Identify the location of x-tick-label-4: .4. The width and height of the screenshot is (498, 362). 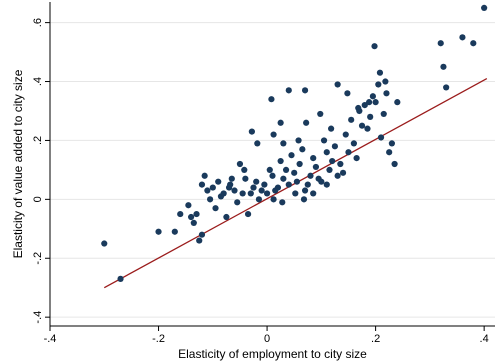
(484, 339).